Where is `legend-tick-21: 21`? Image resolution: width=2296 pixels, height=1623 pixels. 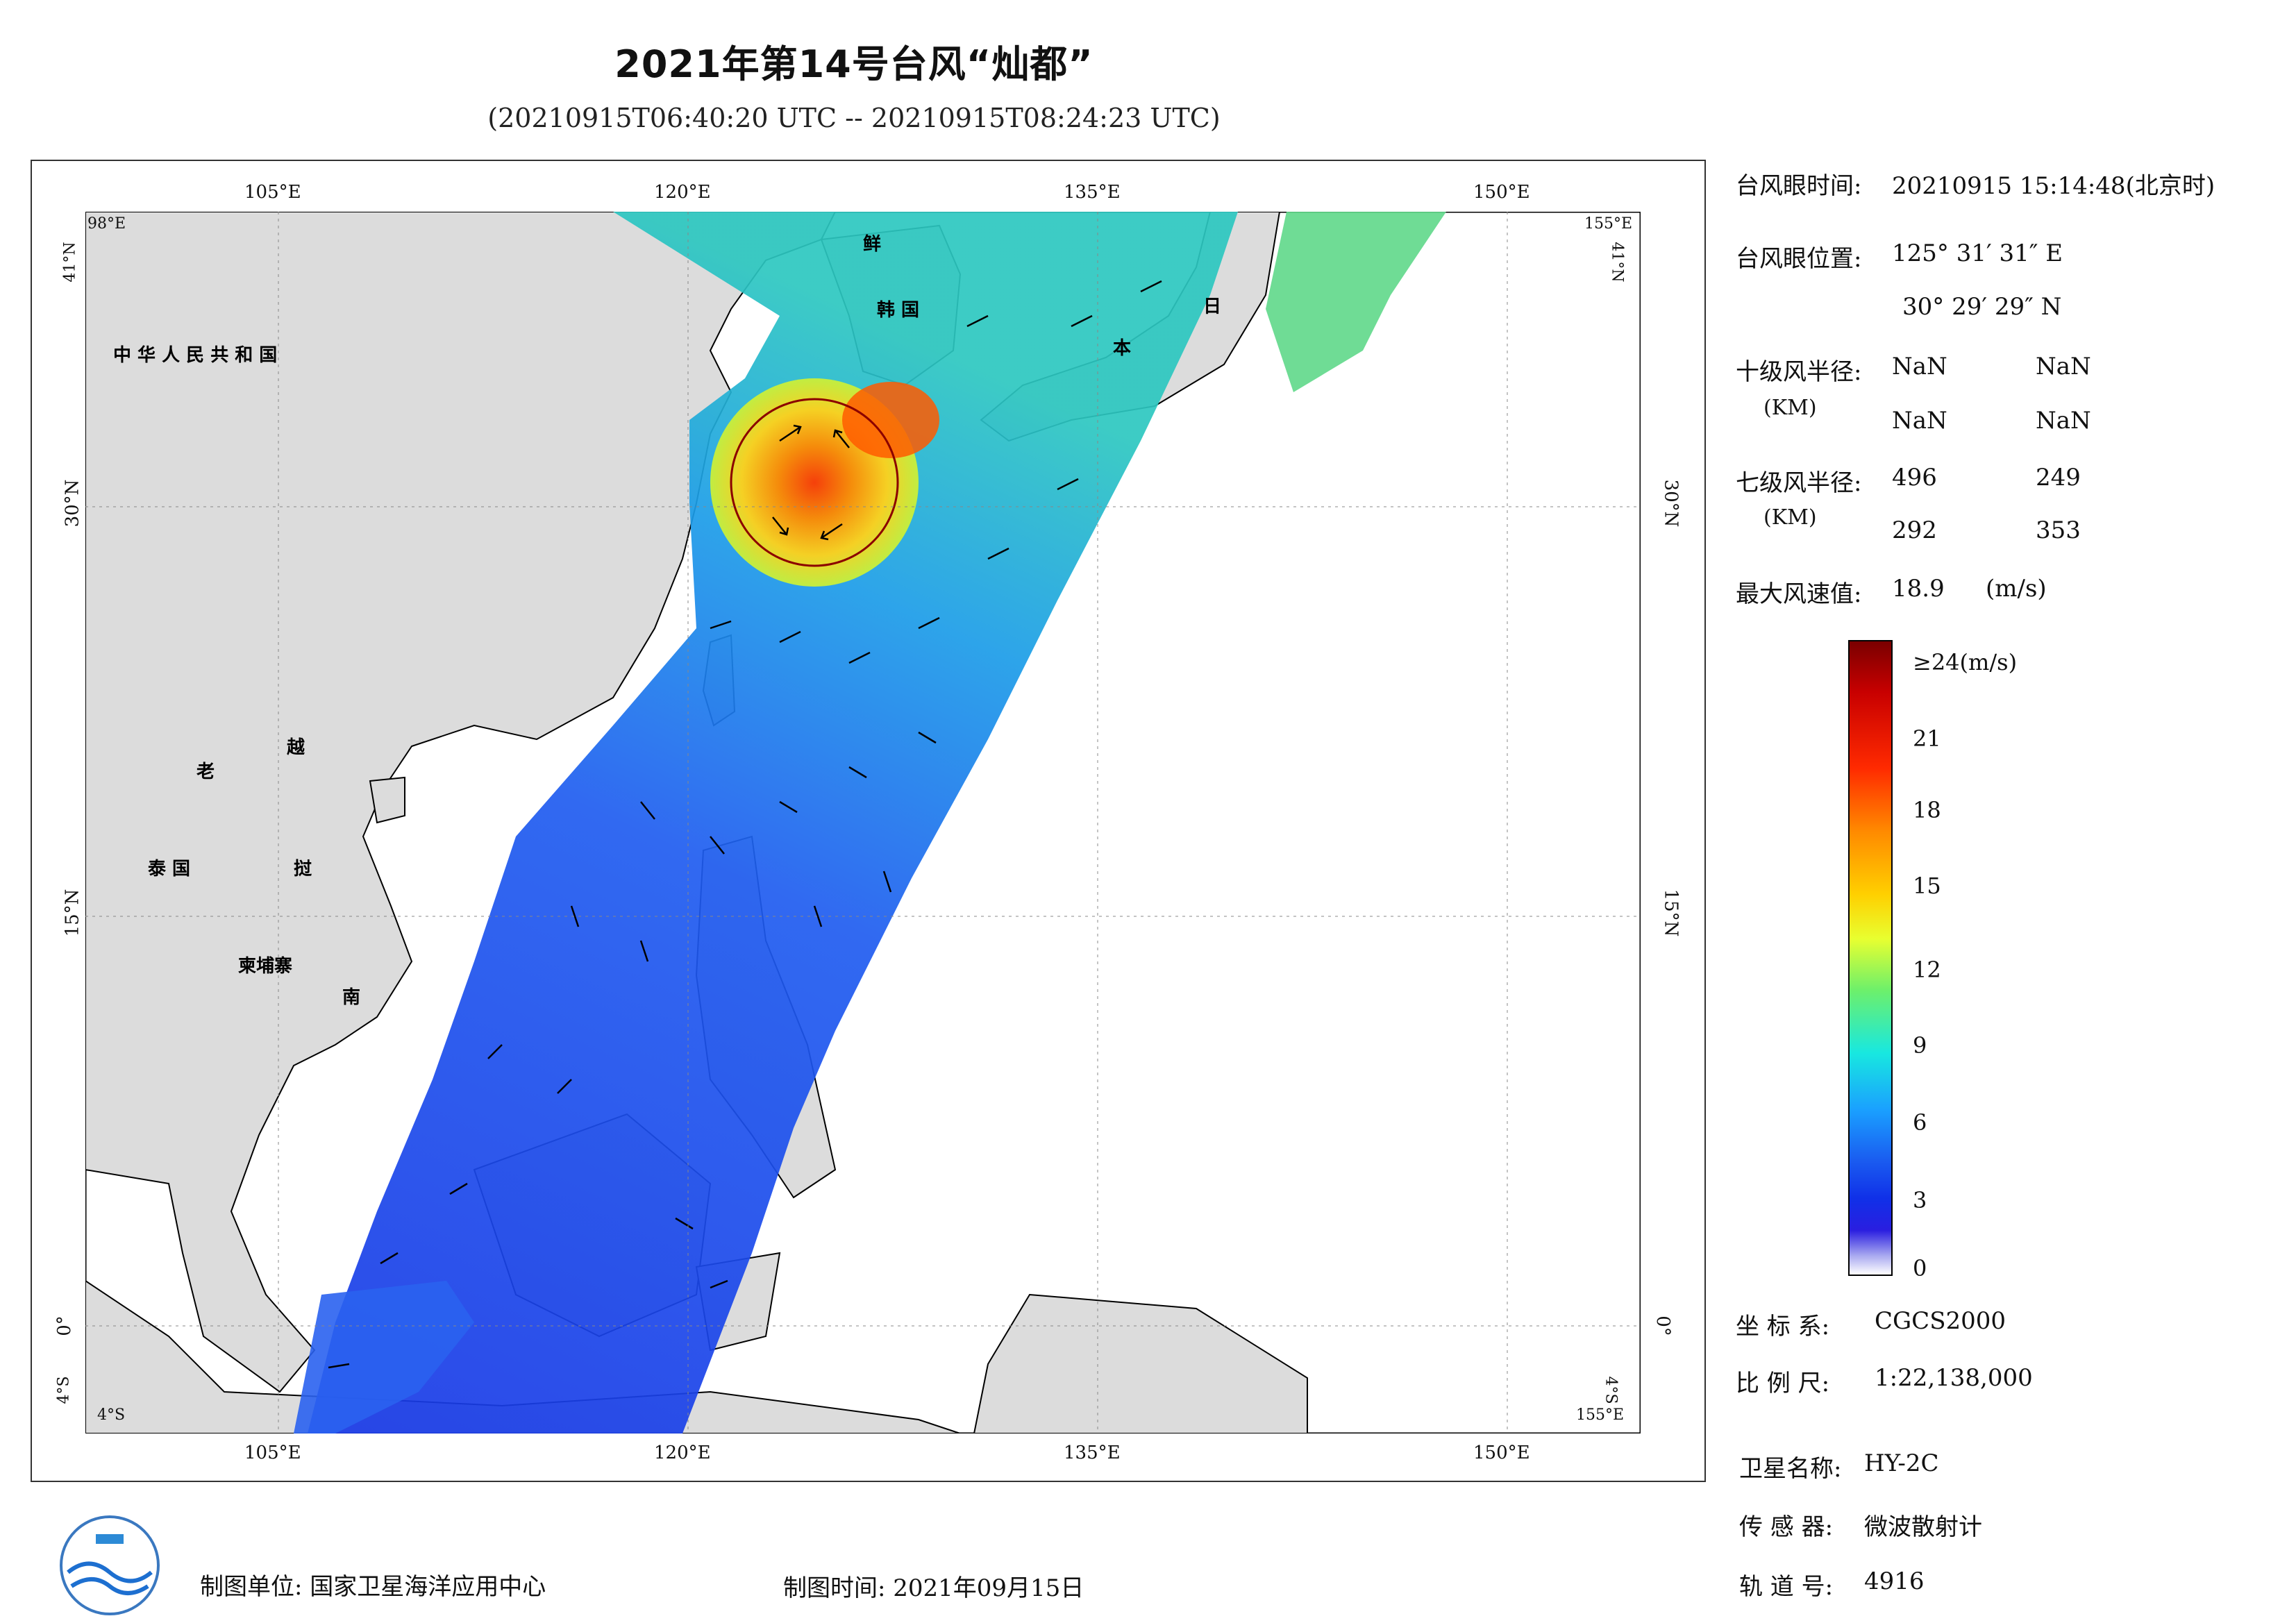
legend-tick-21: 21 is located at coordinates (1927, 738).